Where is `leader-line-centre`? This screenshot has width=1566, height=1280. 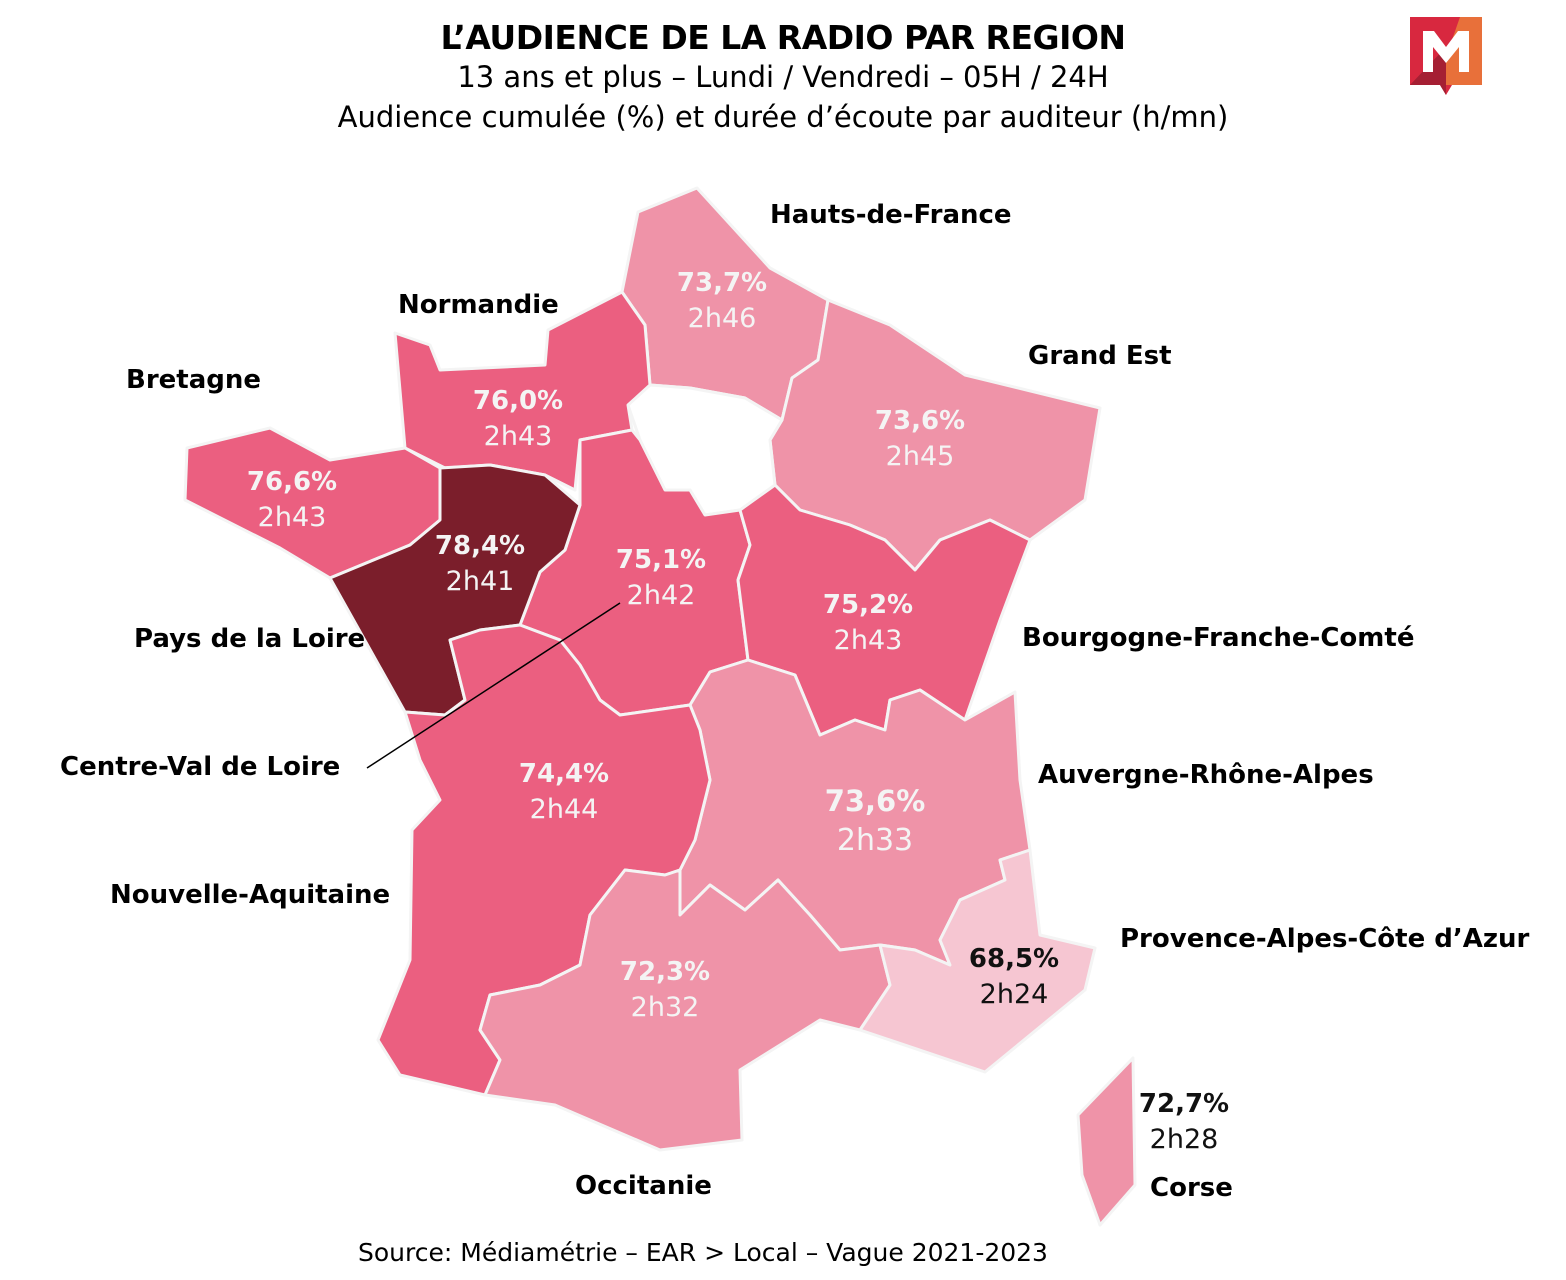 leader-line-centre is located at coordinates (493, 685).